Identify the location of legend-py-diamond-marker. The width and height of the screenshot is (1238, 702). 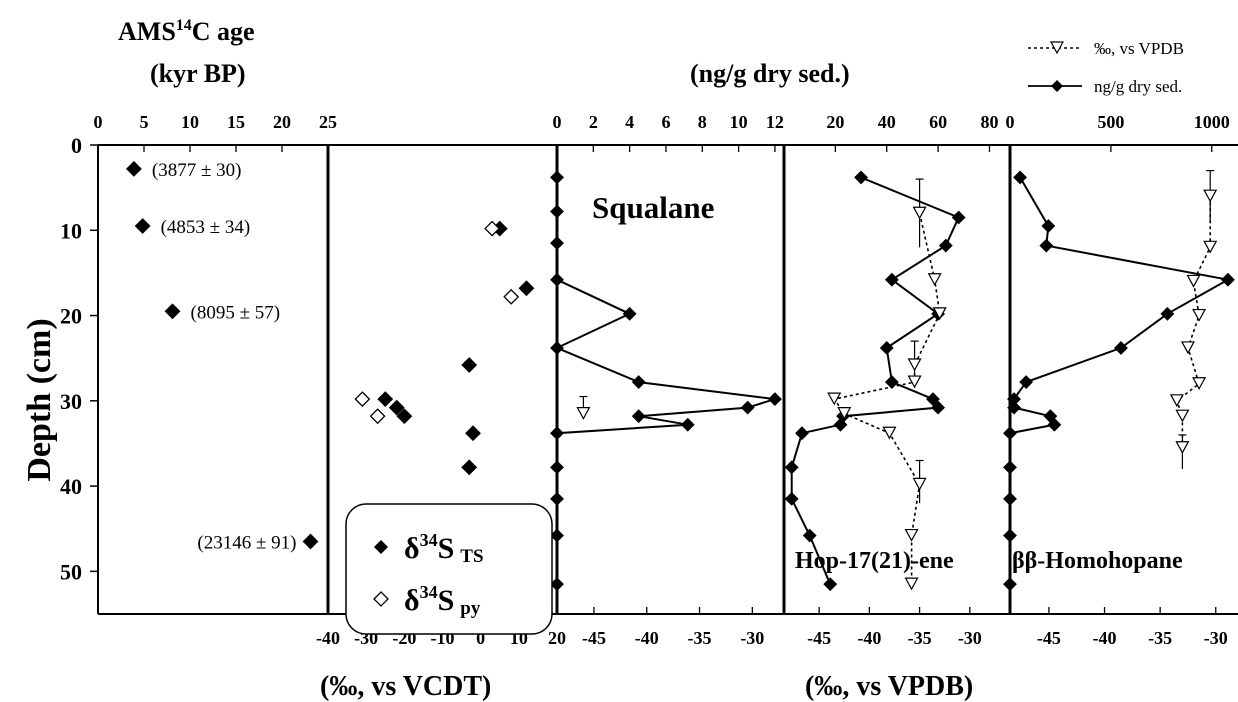
(381, 599).